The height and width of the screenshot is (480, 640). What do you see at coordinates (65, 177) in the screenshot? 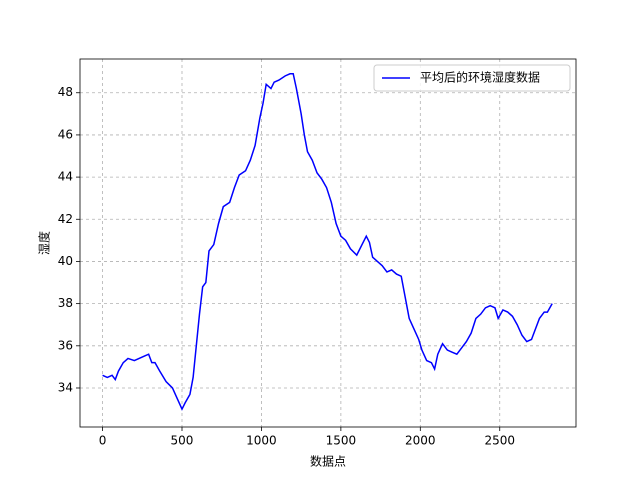
I see `y-tick-label: 44` at bounding box center [65, 177].